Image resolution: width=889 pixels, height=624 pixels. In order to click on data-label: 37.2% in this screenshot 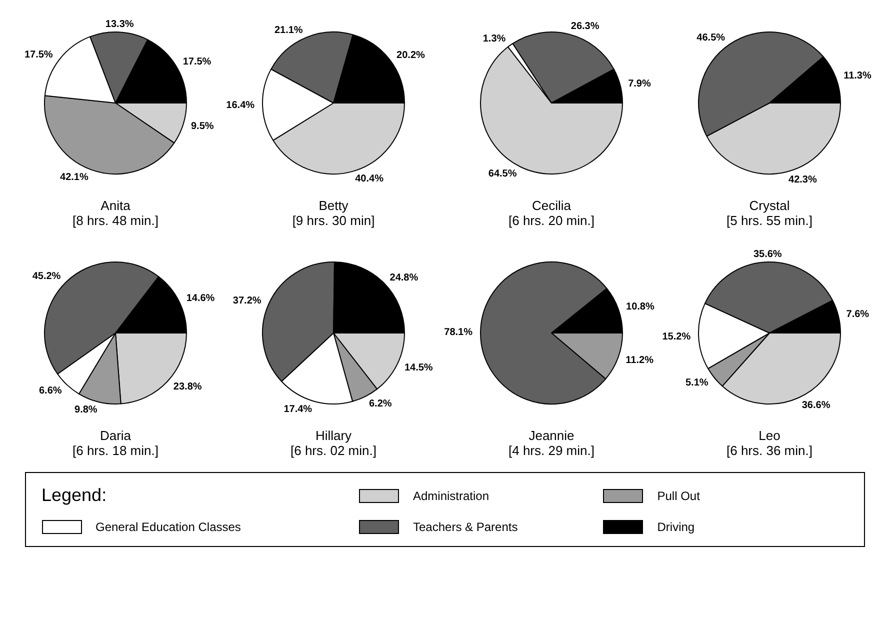, I will do `click(247, 301)`.